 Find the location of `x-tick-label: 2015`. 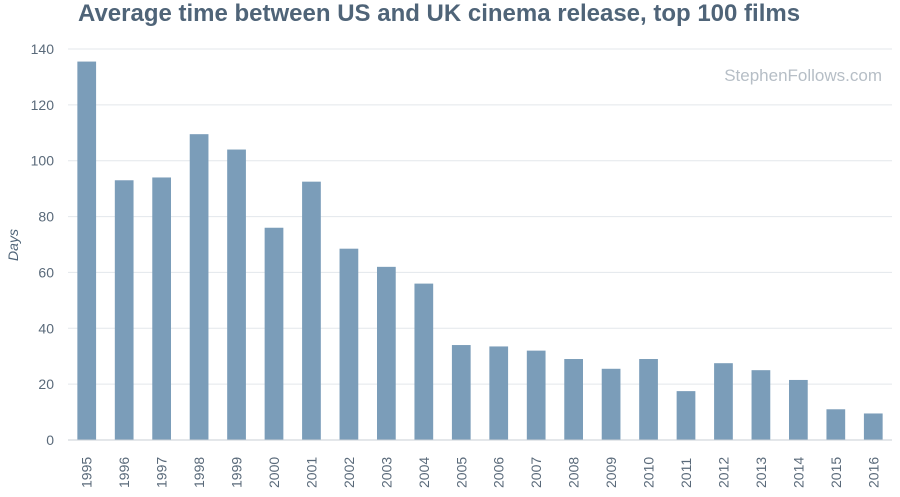

x-tick-label: 2015 is located at coordinates (836, 472).